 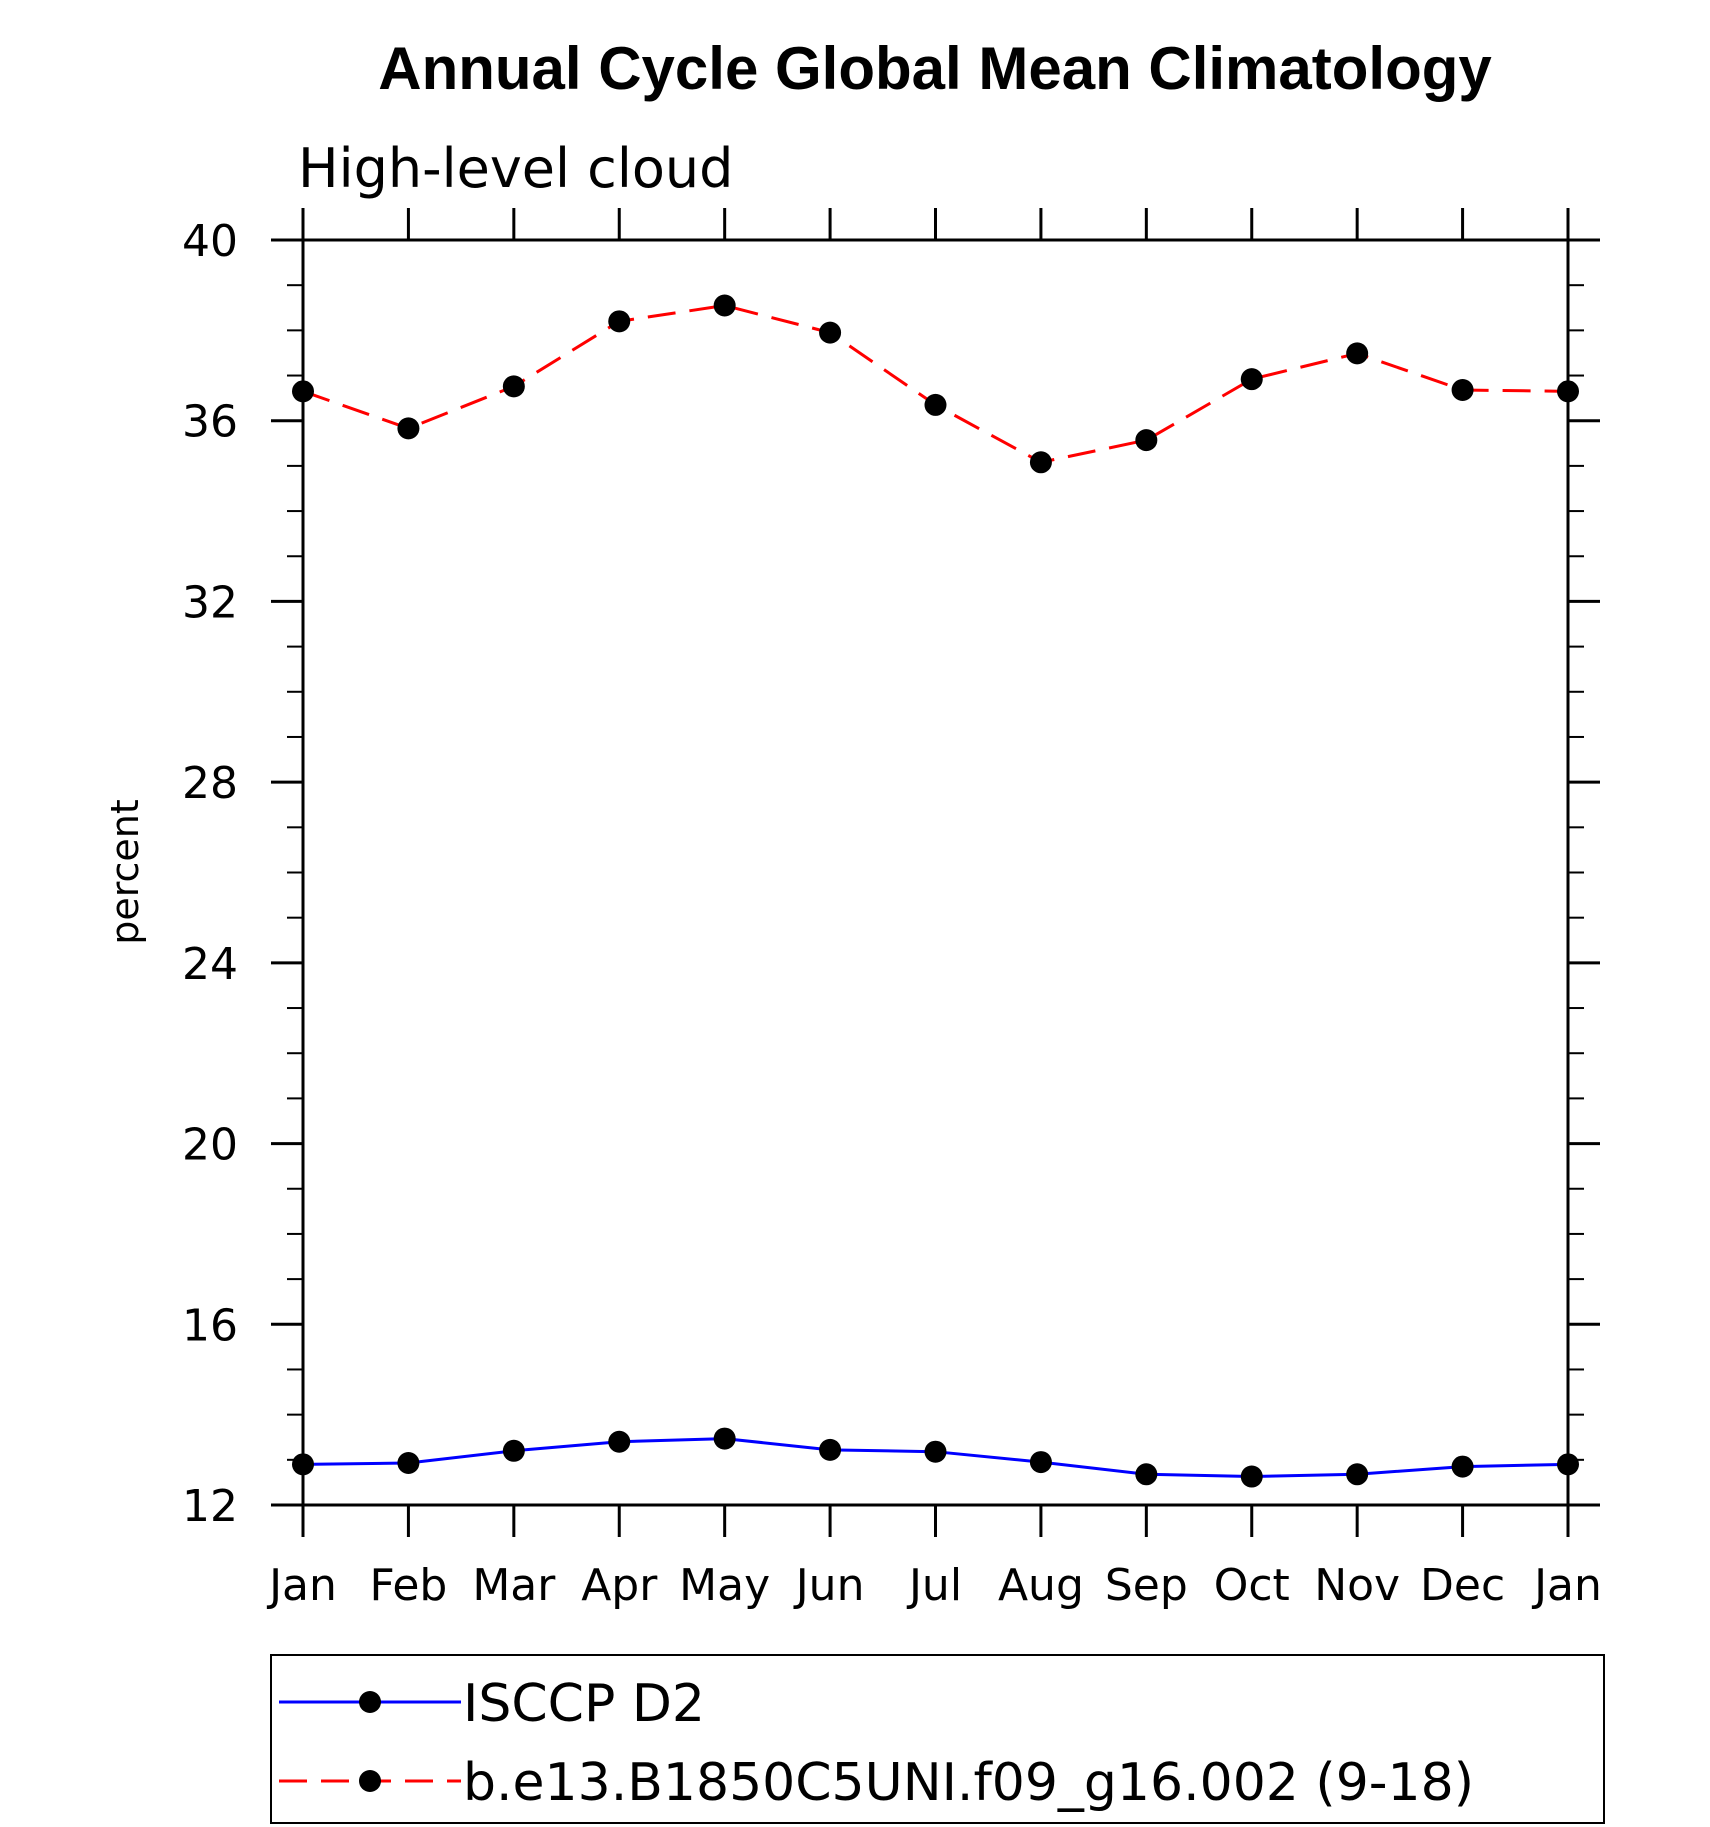 I want to click on x-tick-label: Oct, so click(x=1252, y=1585).